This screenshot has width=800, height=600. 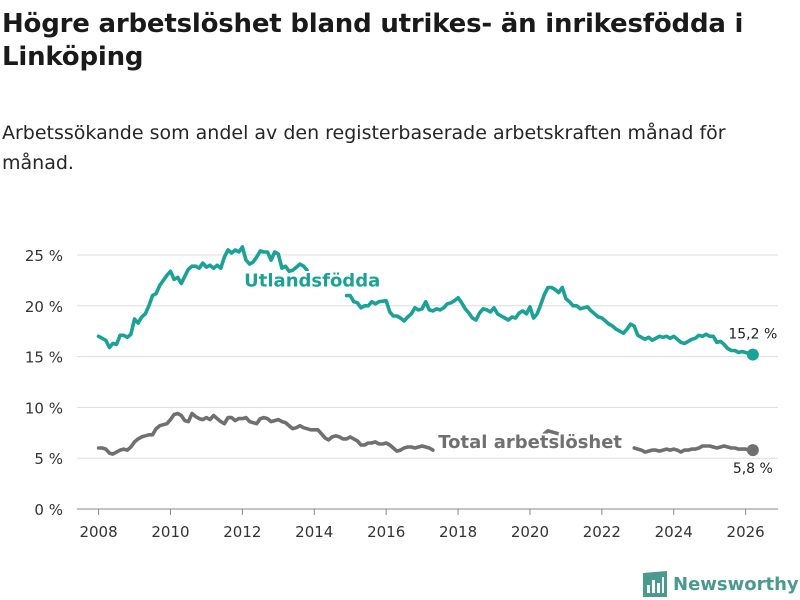 What do you see at coordinates (44, 256) in the screenshot?
I see `y-tick-label: 25 %` at bounding box center [44, 256].